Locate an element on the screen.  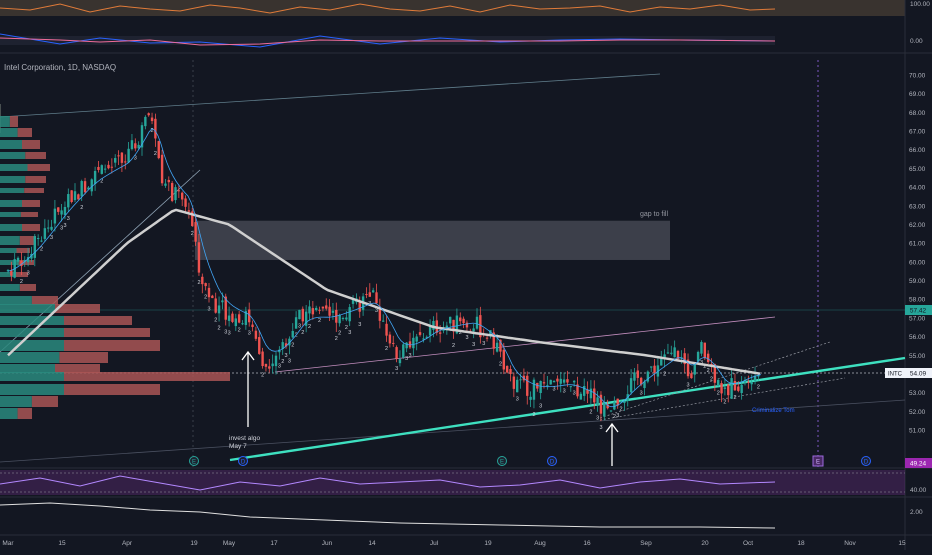
price-tick: 51.00 is located at coordinates (917, 431).